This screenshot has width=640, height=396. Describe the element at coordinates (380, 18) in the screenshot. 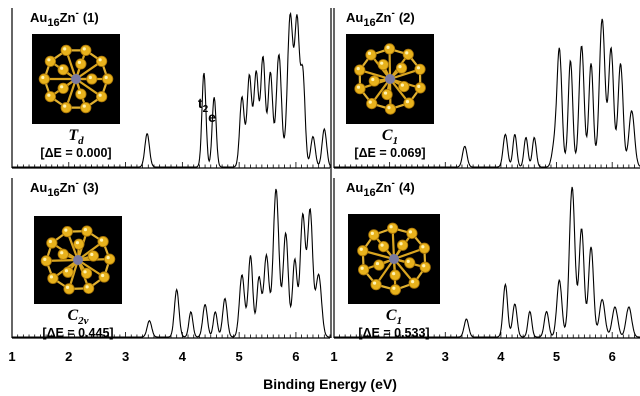

I see `cluster-label: Au16Zn- (2)` at that location.